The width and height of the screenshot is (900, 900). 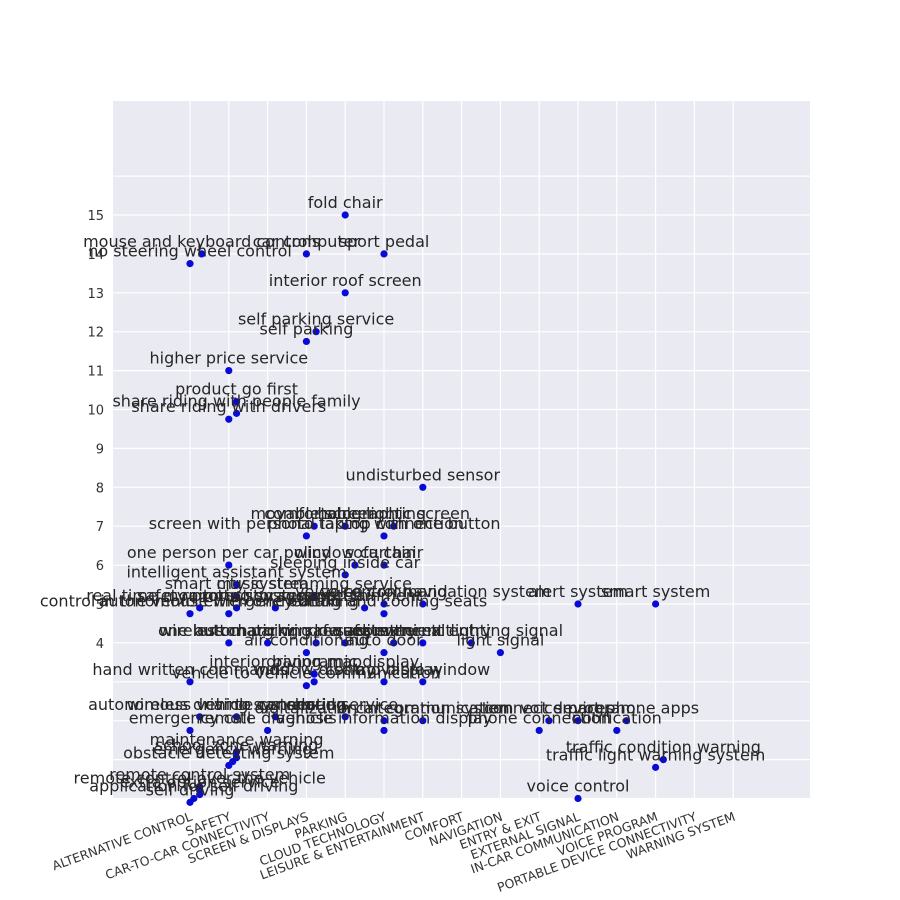 What do you see at coordinates (95, 333) in the screenshot?
I see `y-tick-label: 12` at bounding box center [95, 333].